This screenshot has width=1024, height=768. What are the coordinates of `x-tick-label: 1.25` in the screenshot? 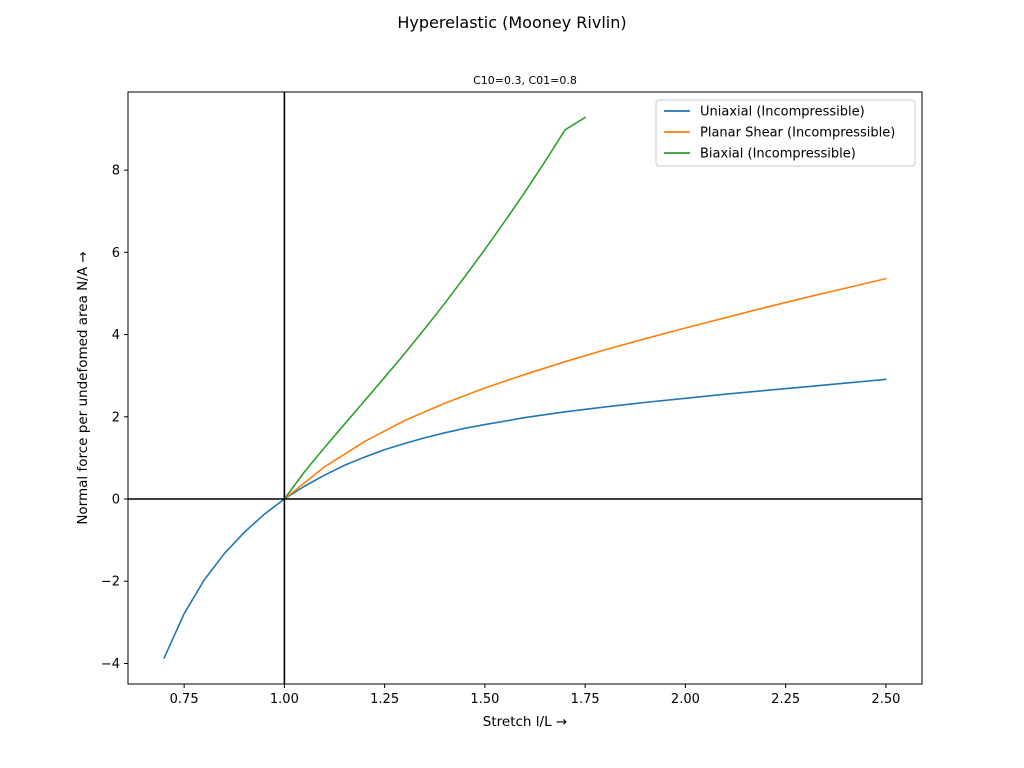 It's located at (384, 699).